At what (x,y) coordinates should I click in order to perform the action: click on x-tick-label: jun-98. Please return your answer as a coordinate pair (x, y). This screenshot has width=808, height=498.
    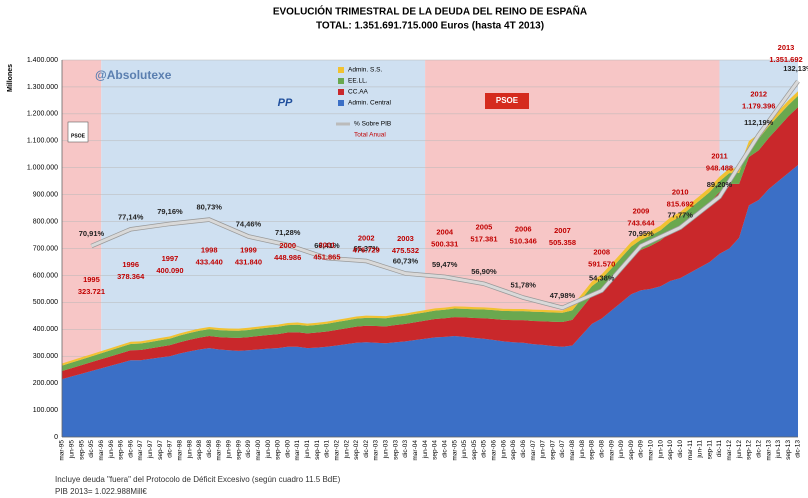
    Looking at the image, I should click on (189, 449).